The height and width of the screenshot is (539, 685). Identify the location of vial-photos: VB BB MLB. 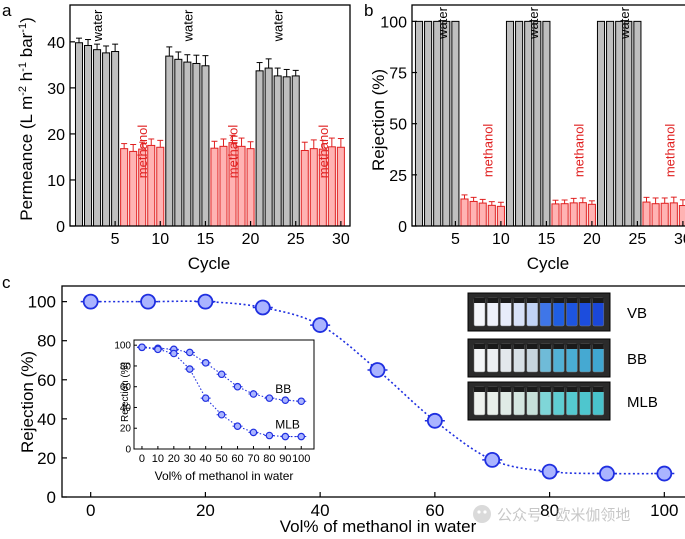
(562, 356).